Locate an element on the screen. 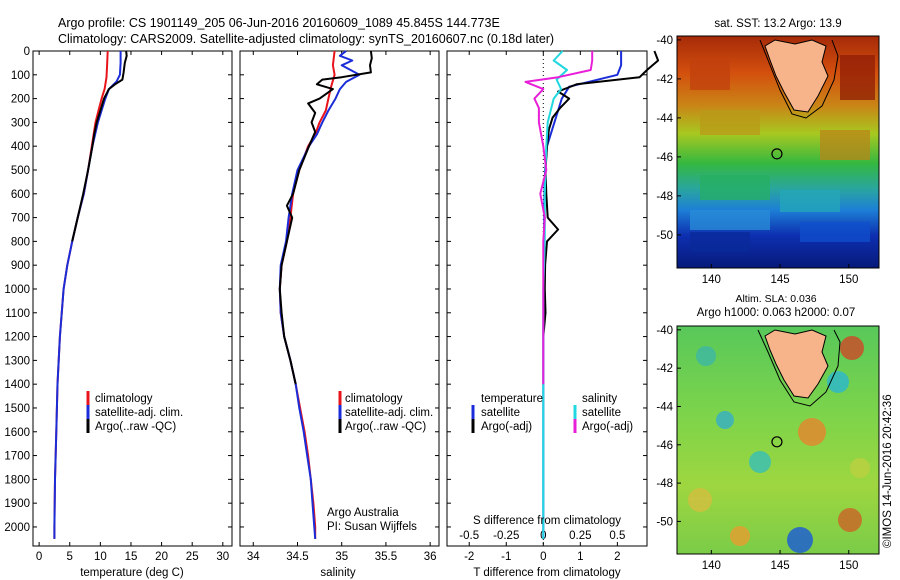 The height and width of the screenshot is (580, 900). xtick-label: 20 is located at coordinates (161, 557).